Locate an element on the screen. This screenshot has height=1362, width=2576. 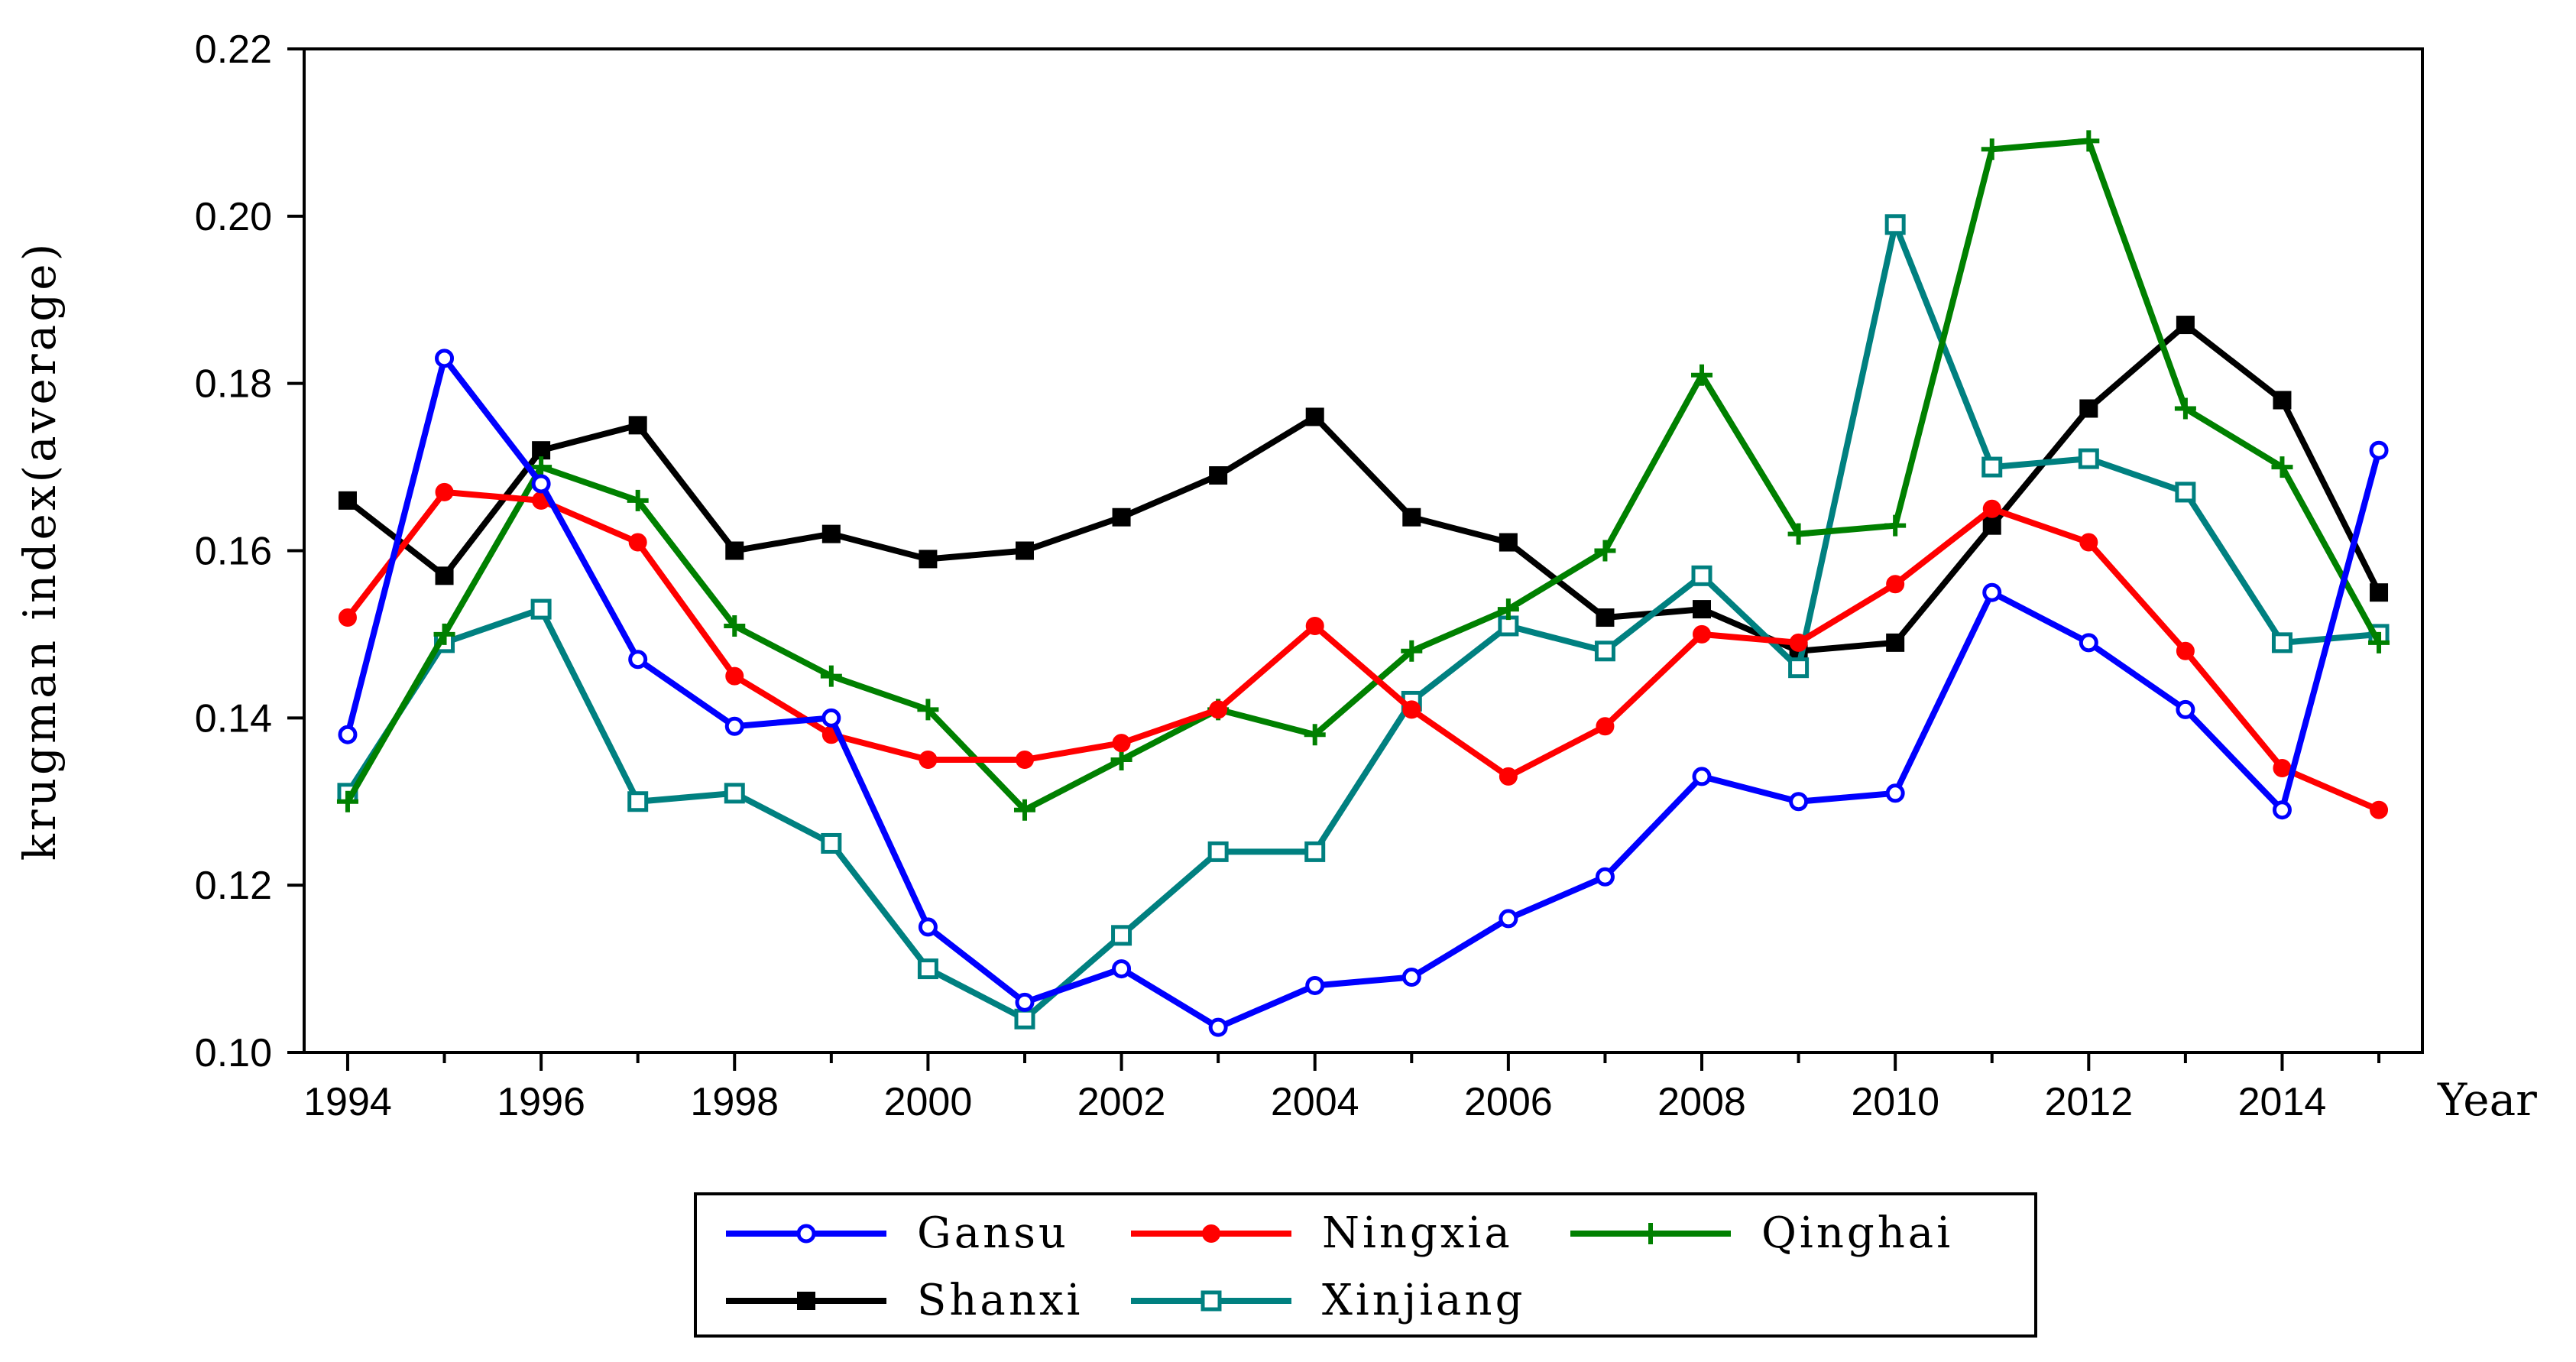
y-axis: 0.10 0.12 0.14 0.16 0.18 0.20 0.22 is located at coordinates (250, 551).